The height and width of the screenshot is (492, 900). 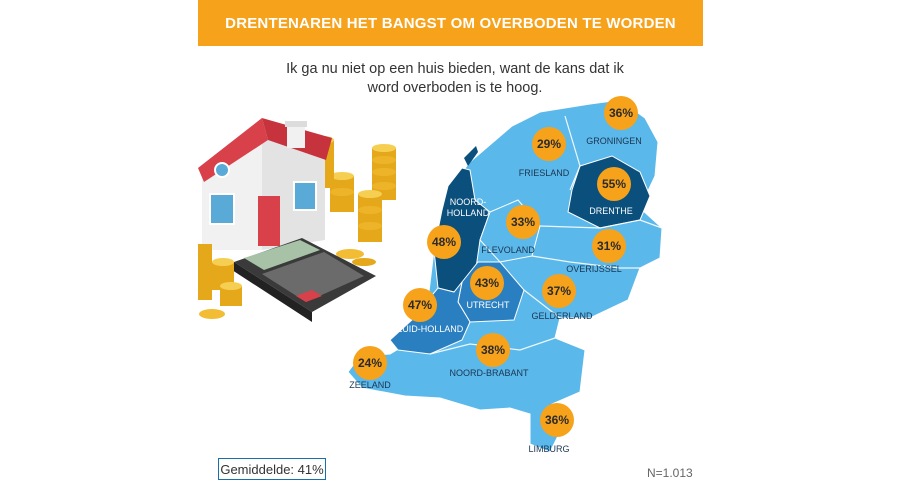 What do you see at coordinates (220, 281) in the screenshot?
I see `coins-icon` at bounding box center [220, 281].